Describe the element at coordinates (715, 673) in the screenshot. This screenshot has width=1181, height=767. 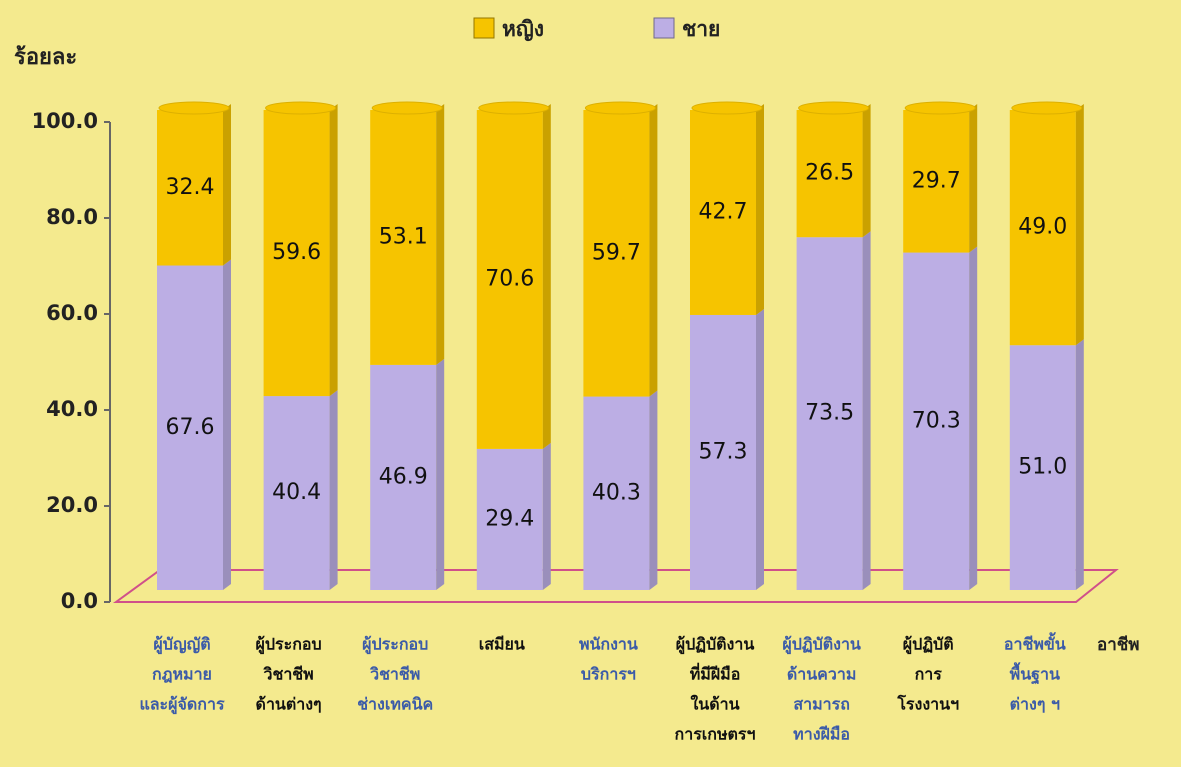
I see `x-tick-label: ที่มีฝีมือ` at that location.